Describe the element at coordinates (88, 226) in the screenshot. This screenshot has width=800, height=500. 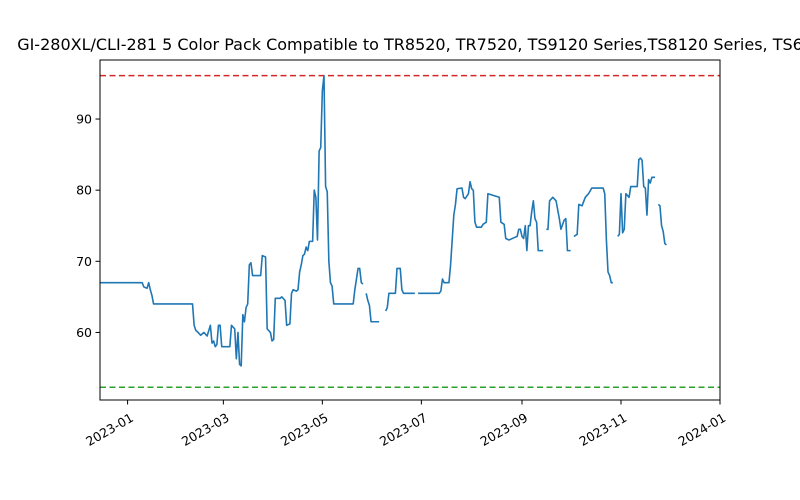
I see `y-axis-ticks: 60 70 80 90` at that location.